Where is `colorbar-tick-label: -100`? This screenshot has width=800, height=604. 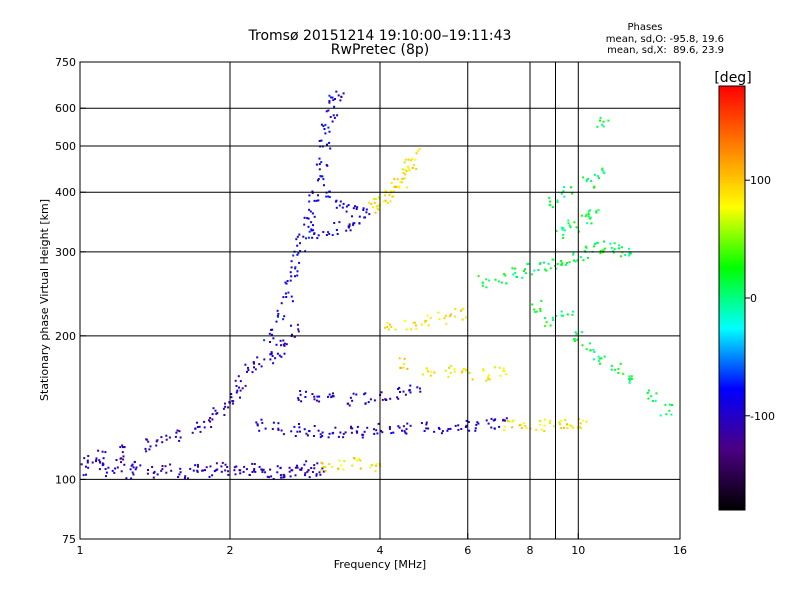 colorbar-tick-label: -100 is located at coordinates (762, 416).